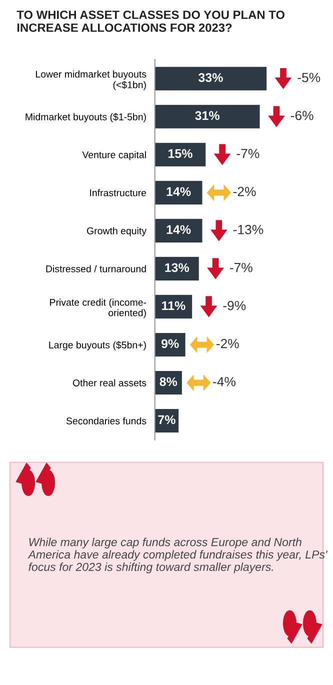  Describe the element at coordinates (98, 308) in the screenshot. I see `y-tick-label: Private credit (income- oriented)` at that location.